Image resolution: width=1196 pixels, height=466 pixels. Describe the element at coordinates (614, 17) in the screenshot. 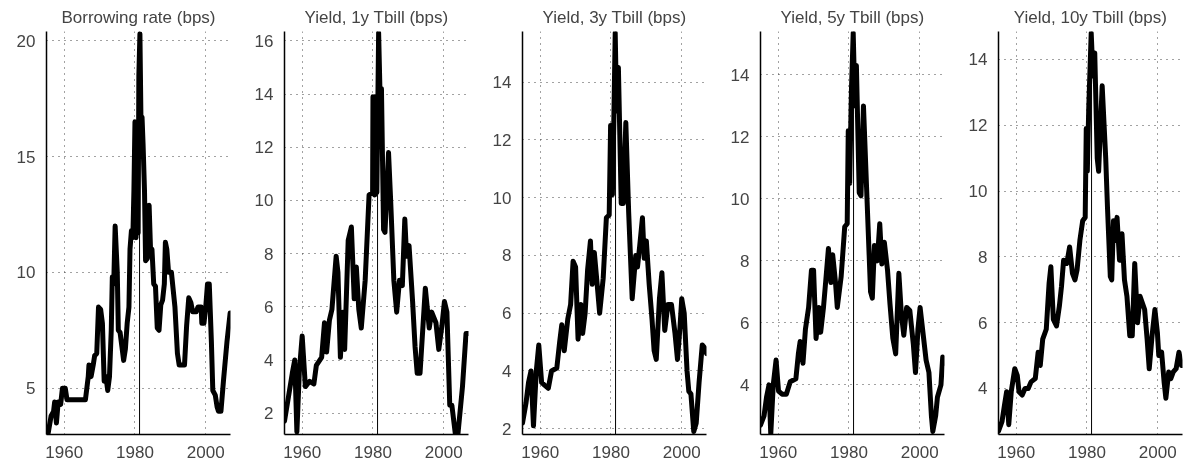

I see `chart-title: Yield, 3y Tbill (bps)` at that location.